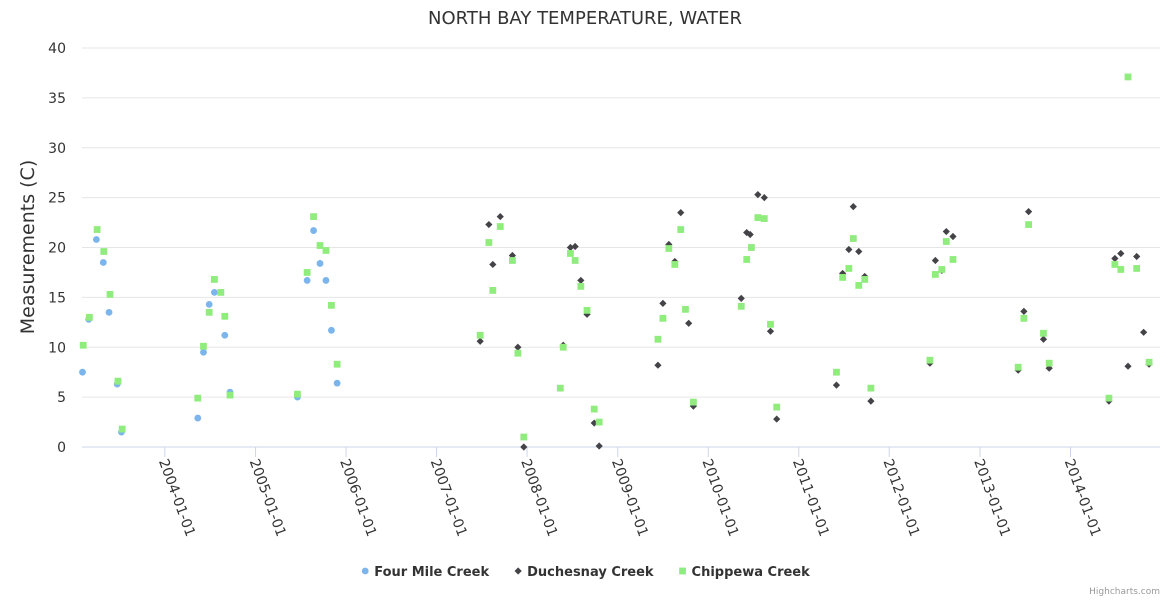  I want to click on credits: Highcharts.com, so click(1124, 592).